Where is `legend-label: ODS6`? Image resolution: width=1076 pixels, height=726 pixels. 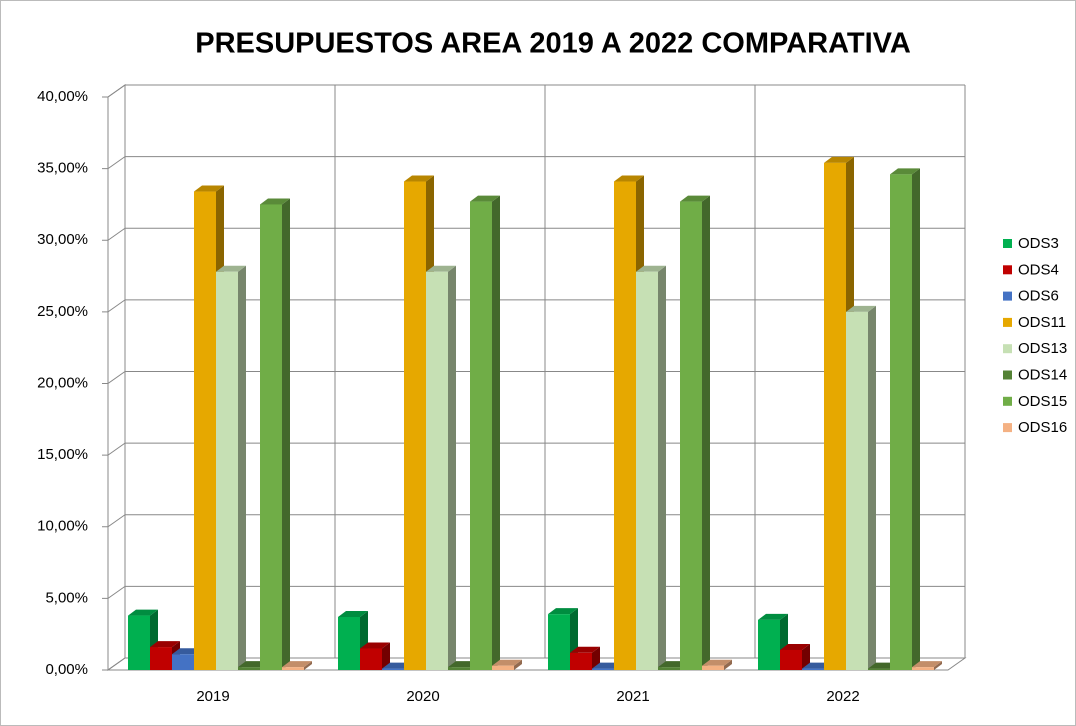
legend-label: ODS6 is located at coordinates (1038, 296).